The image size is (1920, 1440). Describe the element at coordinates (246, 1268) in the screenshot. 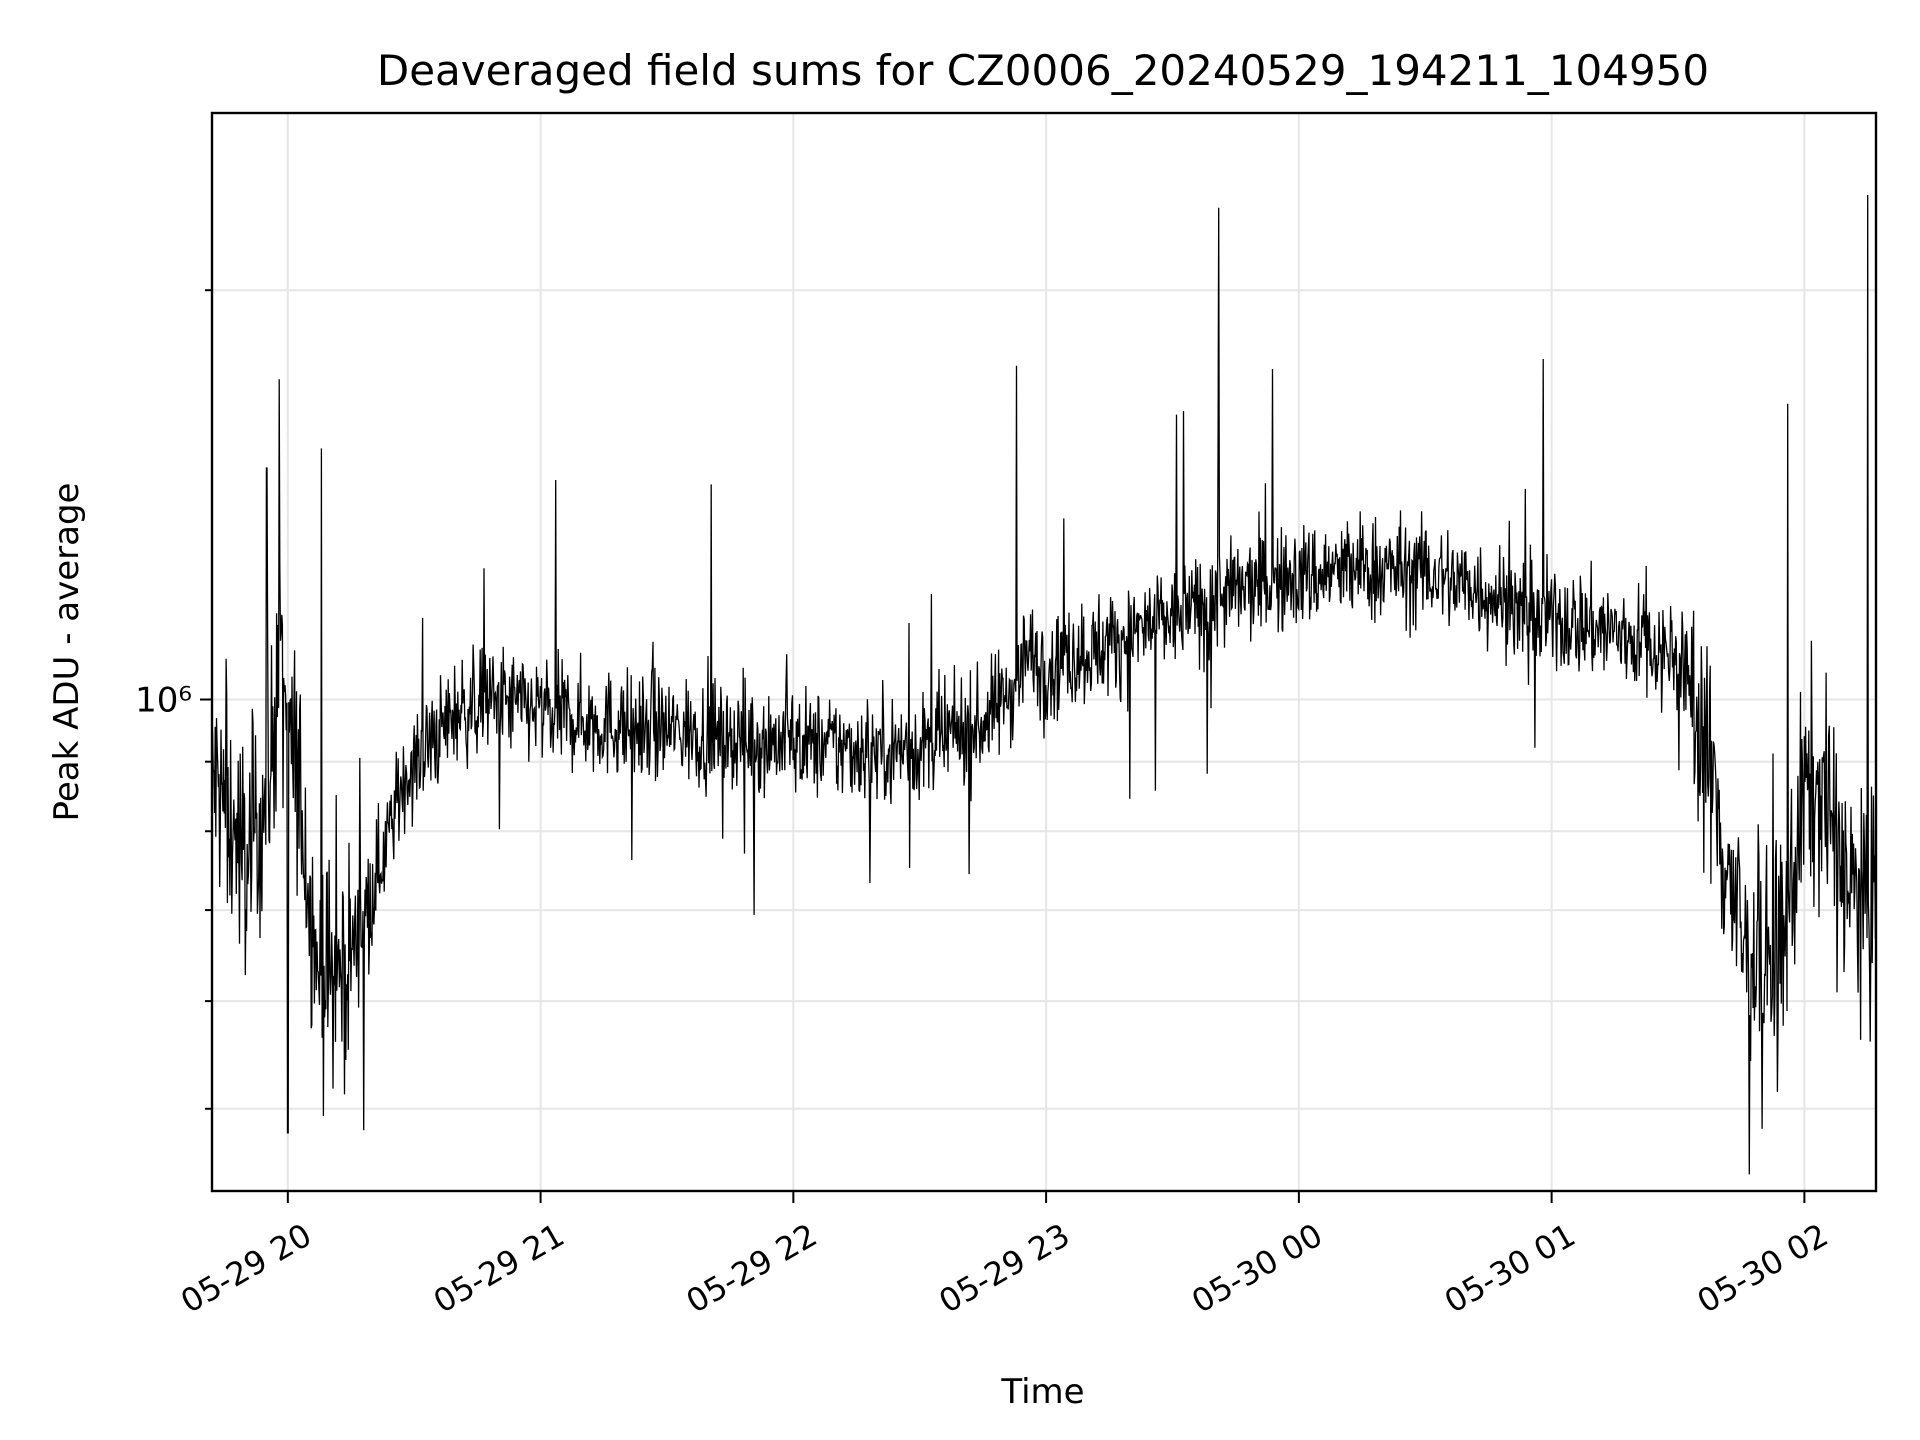

I see `x-tick-label: 05-29 20` at that location.